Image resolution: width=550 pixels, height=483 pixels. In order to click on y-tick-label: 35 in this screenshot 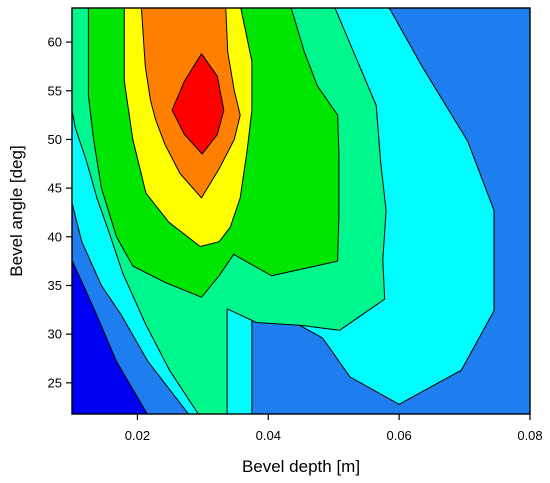, I will do `click(55, 285)`.